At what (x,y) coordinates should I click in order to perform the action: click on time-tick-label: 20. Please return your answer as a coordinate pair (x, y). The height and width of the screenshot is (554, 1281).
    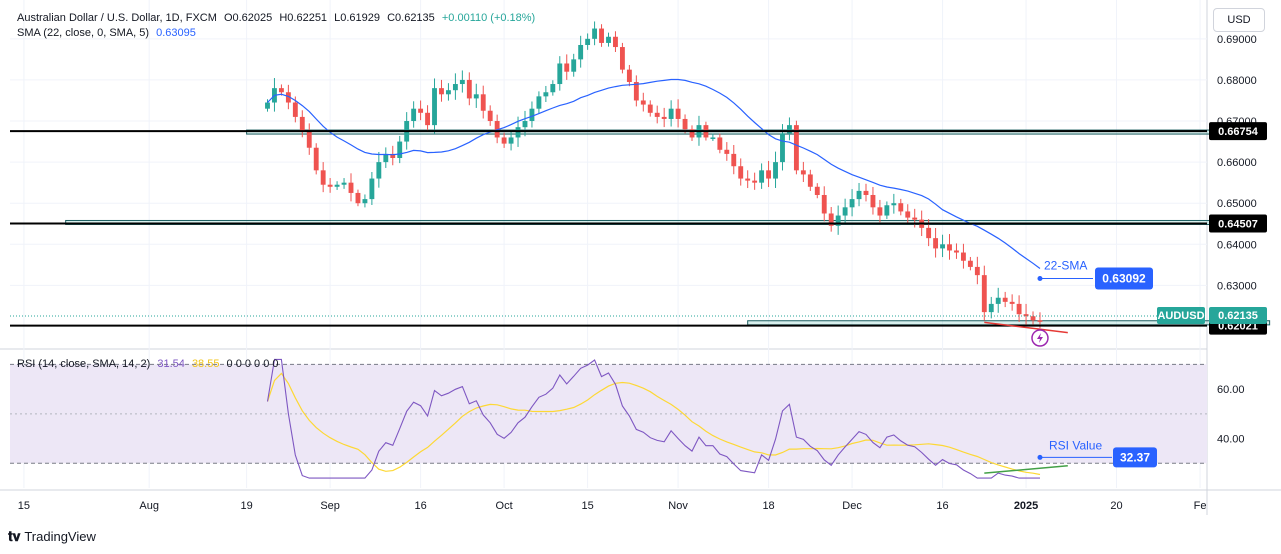
    Looking at the image, I should click on (1116, 506).